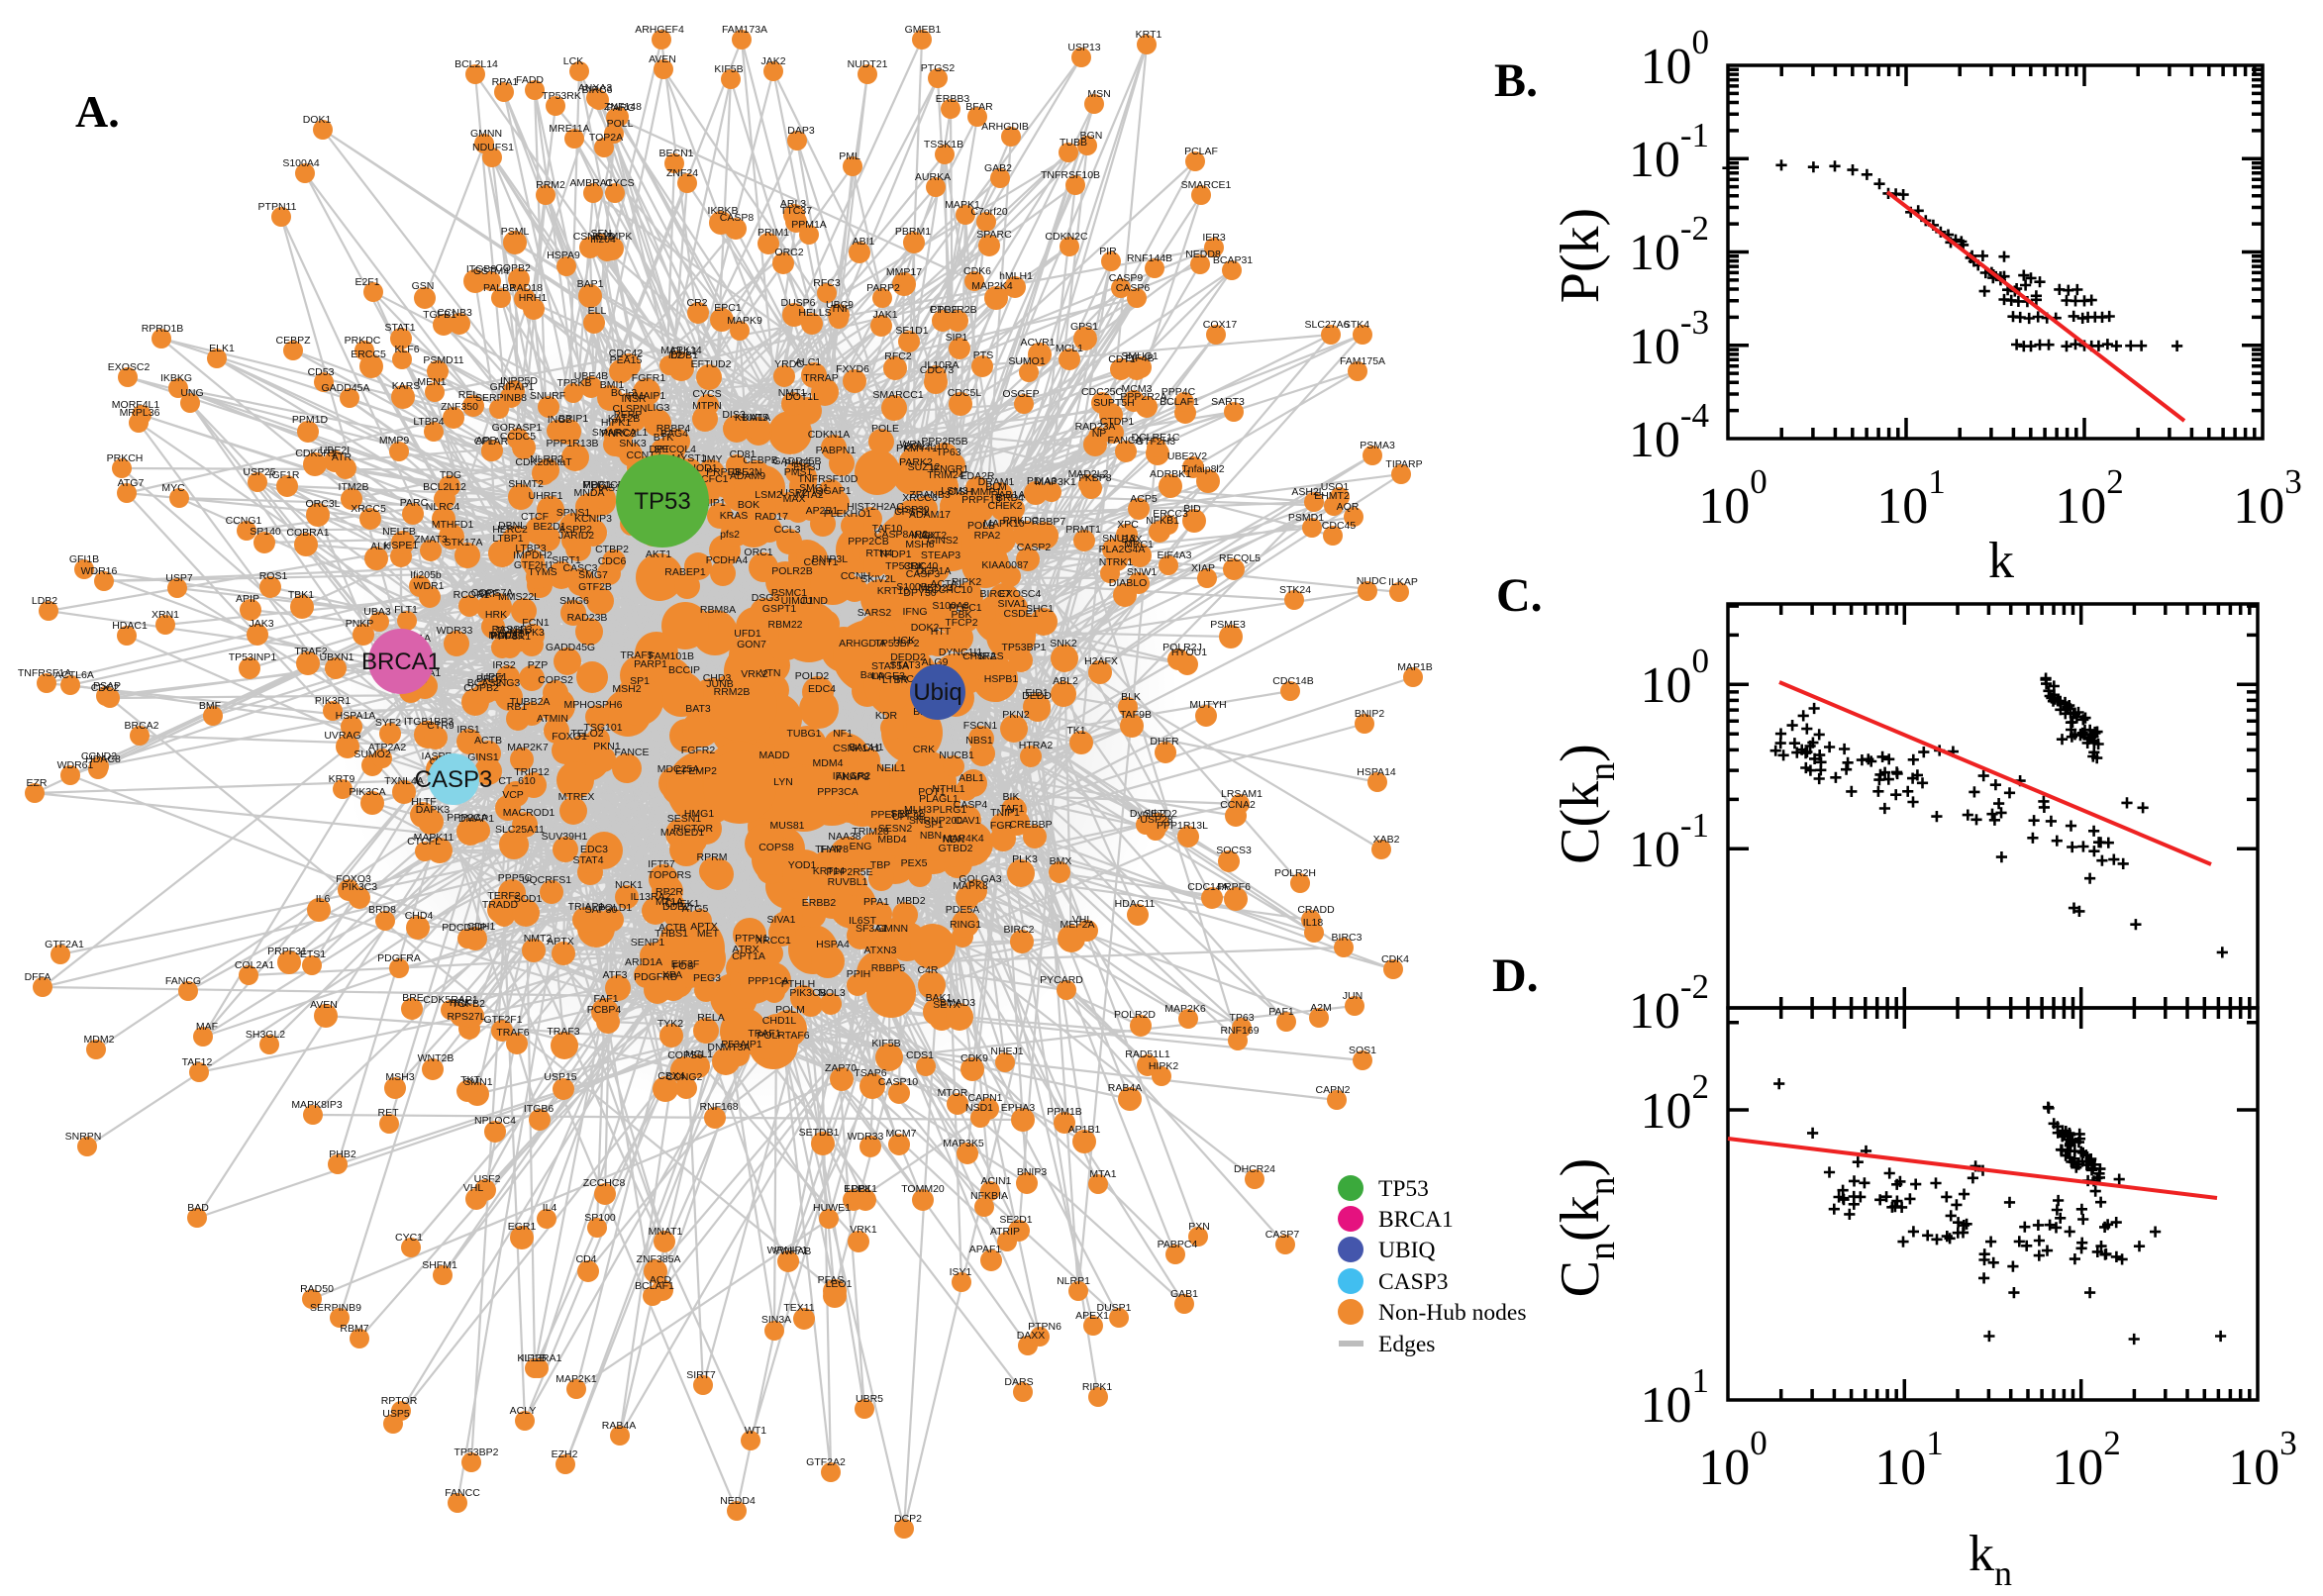 The image size is (2323, 1596). What do you see at coordinates (604, 1183) in the screenshot?
I see `svg-text: ZCCHC8` at bounding box center [604, 1183].